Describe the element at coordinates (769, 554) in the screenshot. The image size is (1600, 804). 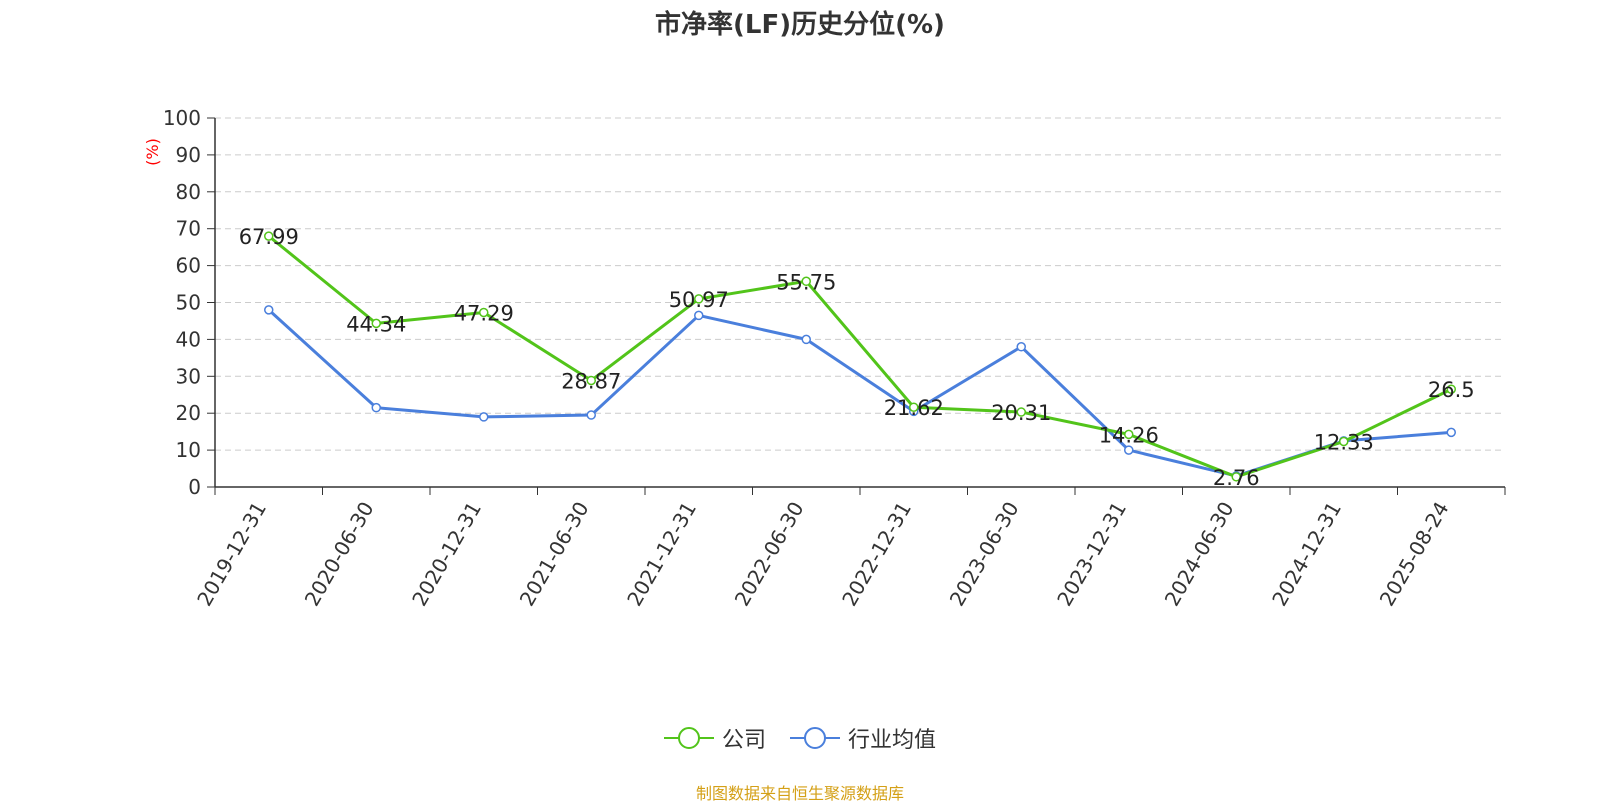
I see `x-tick-label: 2022-06-30` at that location.